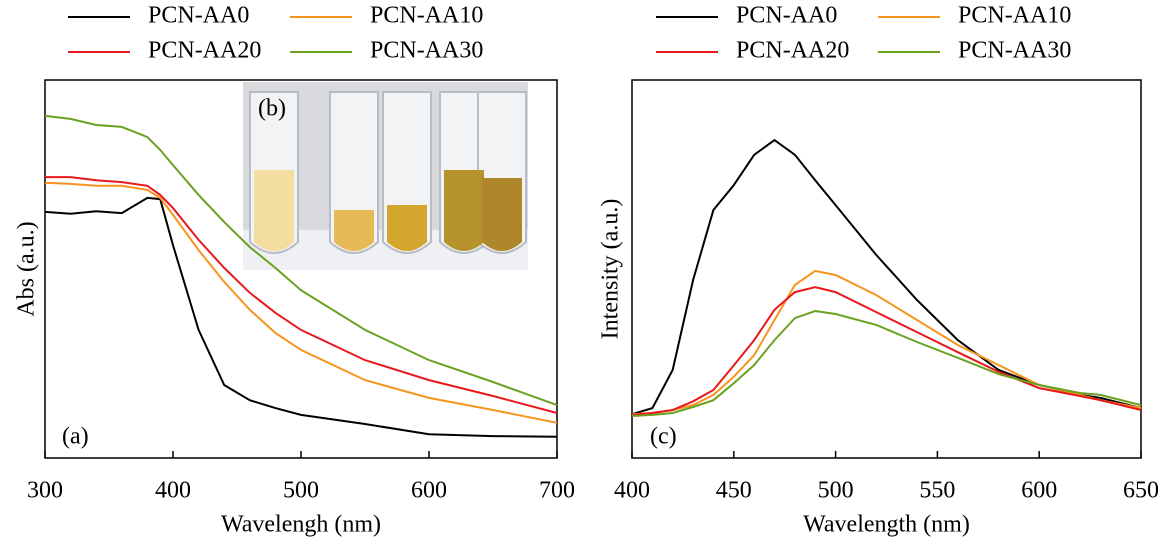 Image resolution: width=1165 pixels, height=540 pixels. Describe the element at coordinates (27, 268) in the screenshot. I see `y-axis-label: Abs (a.u.)` at that location.